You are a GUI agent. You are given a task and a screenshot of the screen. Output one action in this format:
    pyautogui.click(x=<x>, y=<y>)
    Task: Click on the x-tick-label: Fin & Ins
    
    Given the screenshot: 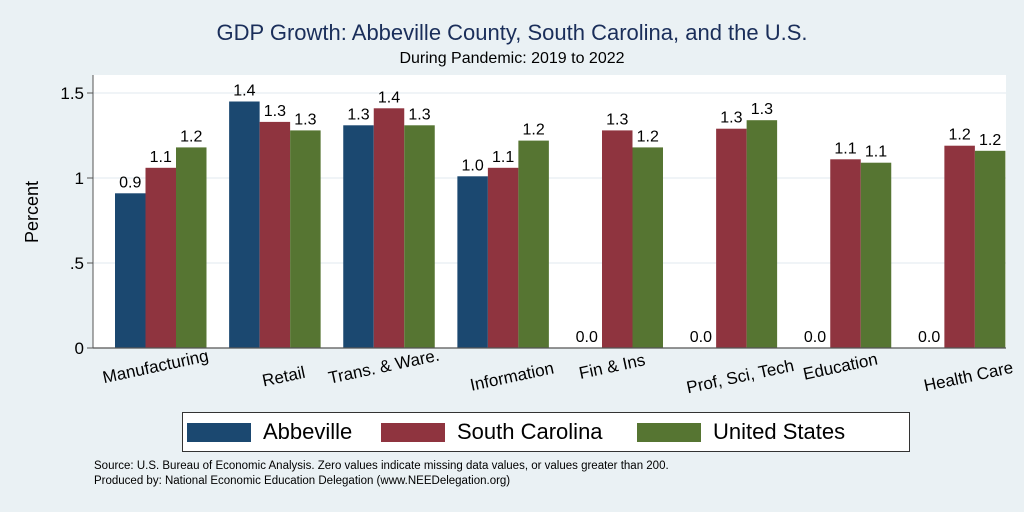 What is the action you would take?
    pyautogui.click(x=612, y=366)
    